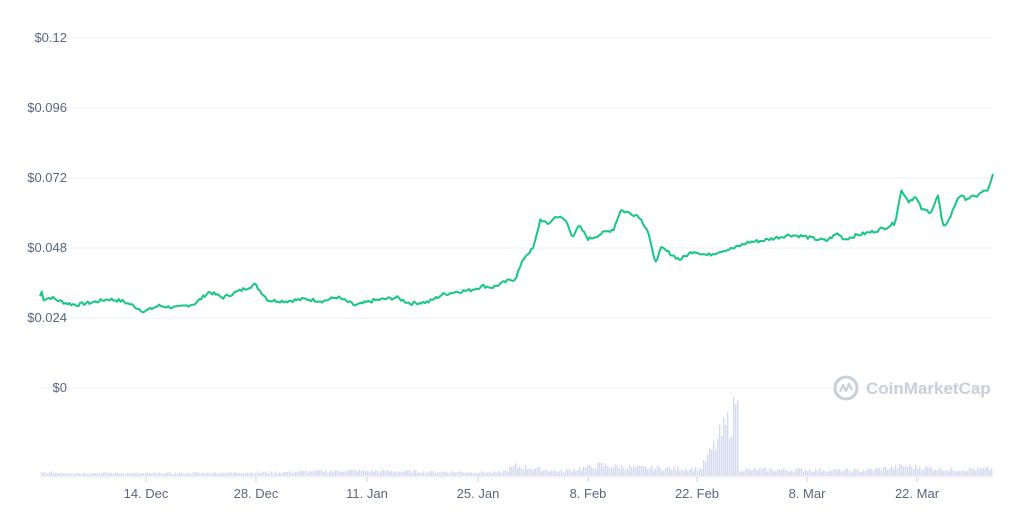 This screenshot has height=512, width=1024. I want to click on y-tick-label: $0.048, so click(47, 247).